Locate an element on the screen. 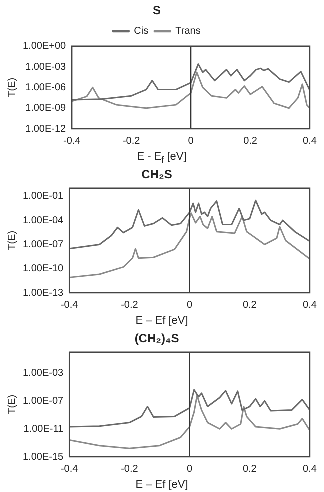  y-tick-label: 1.00E-10 is located at coordinates (43, 269).